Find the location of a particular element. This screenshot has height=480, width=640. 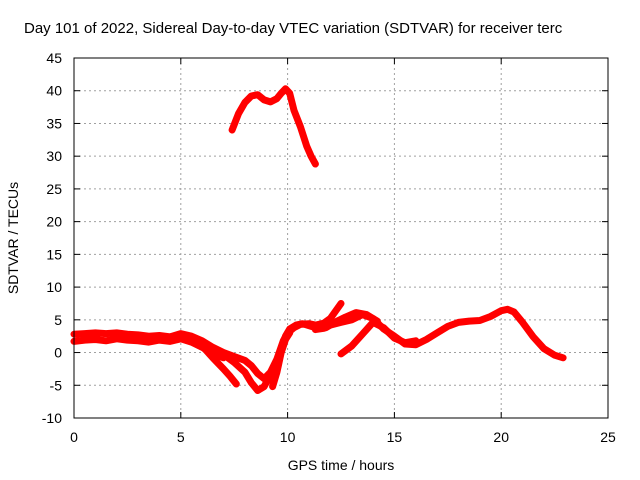

y-tick-label: -10 is located at coordinates (52, 418).